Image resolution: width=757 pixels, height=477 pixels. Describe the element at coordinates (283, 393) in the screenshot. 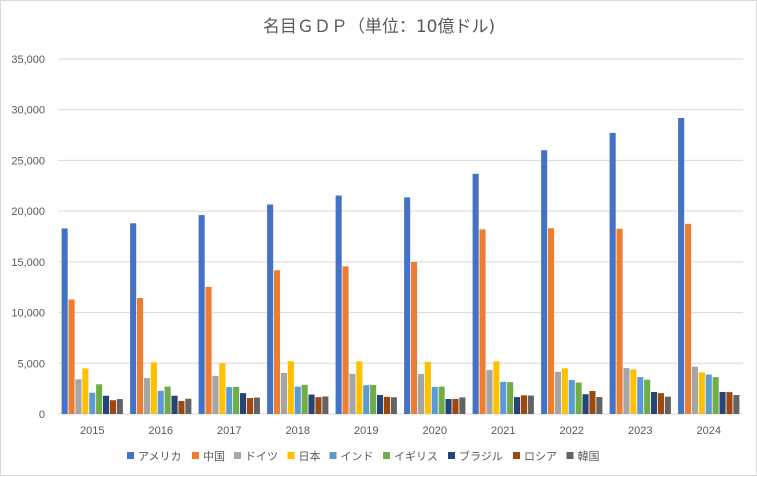

I see `bar-2018-ドイツ` at that location.